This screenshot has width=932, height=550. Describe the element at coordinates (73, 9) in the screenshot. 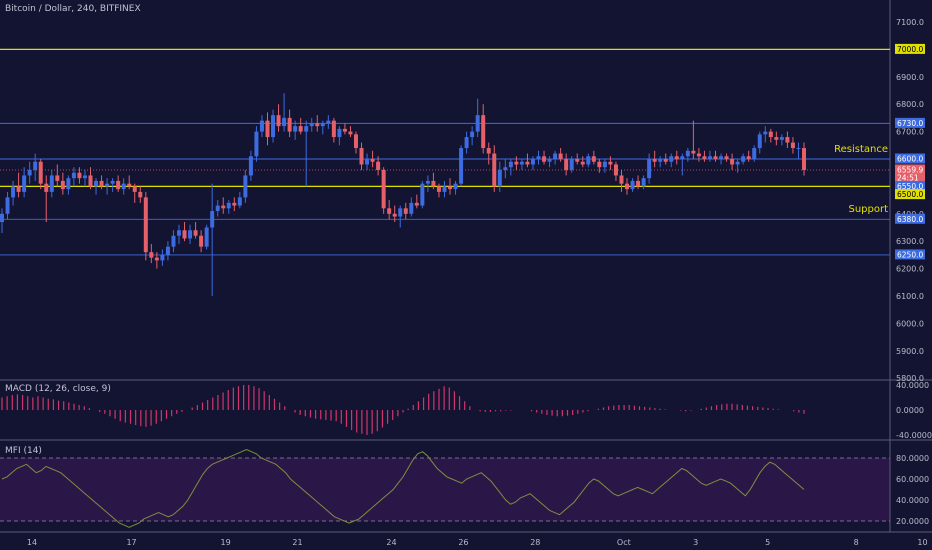

I see `symbol-title: Bitcoin / Dollar, 240, BITFINEX` at that location.